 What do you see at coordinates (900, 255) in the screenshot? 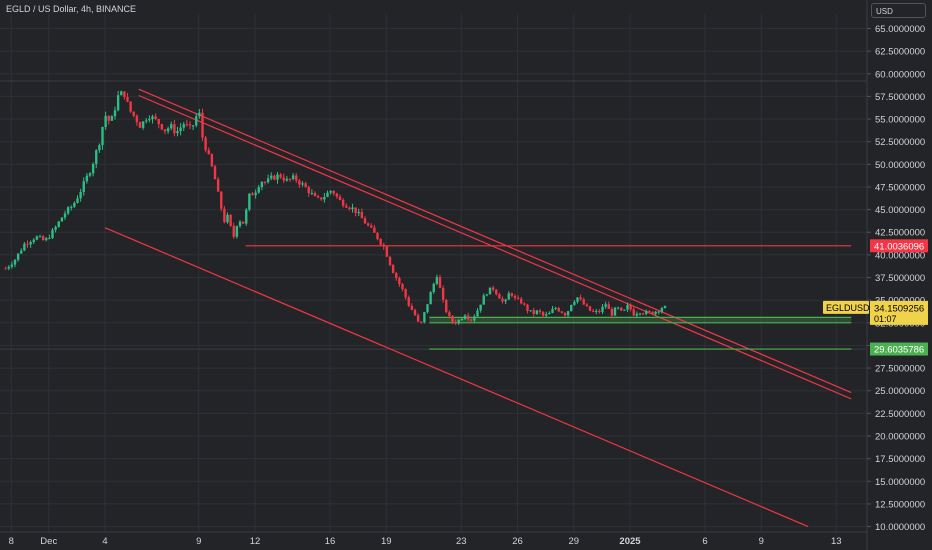
I see `y-tick-label: 40.0000000` at bounding box center [900, 255].